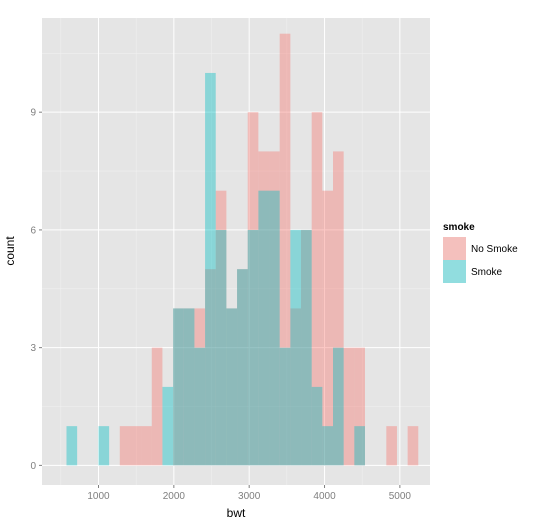  Describe the element at coordinates (33, 230) in the screenshot. I see `y-tick-label: 6` at that location.